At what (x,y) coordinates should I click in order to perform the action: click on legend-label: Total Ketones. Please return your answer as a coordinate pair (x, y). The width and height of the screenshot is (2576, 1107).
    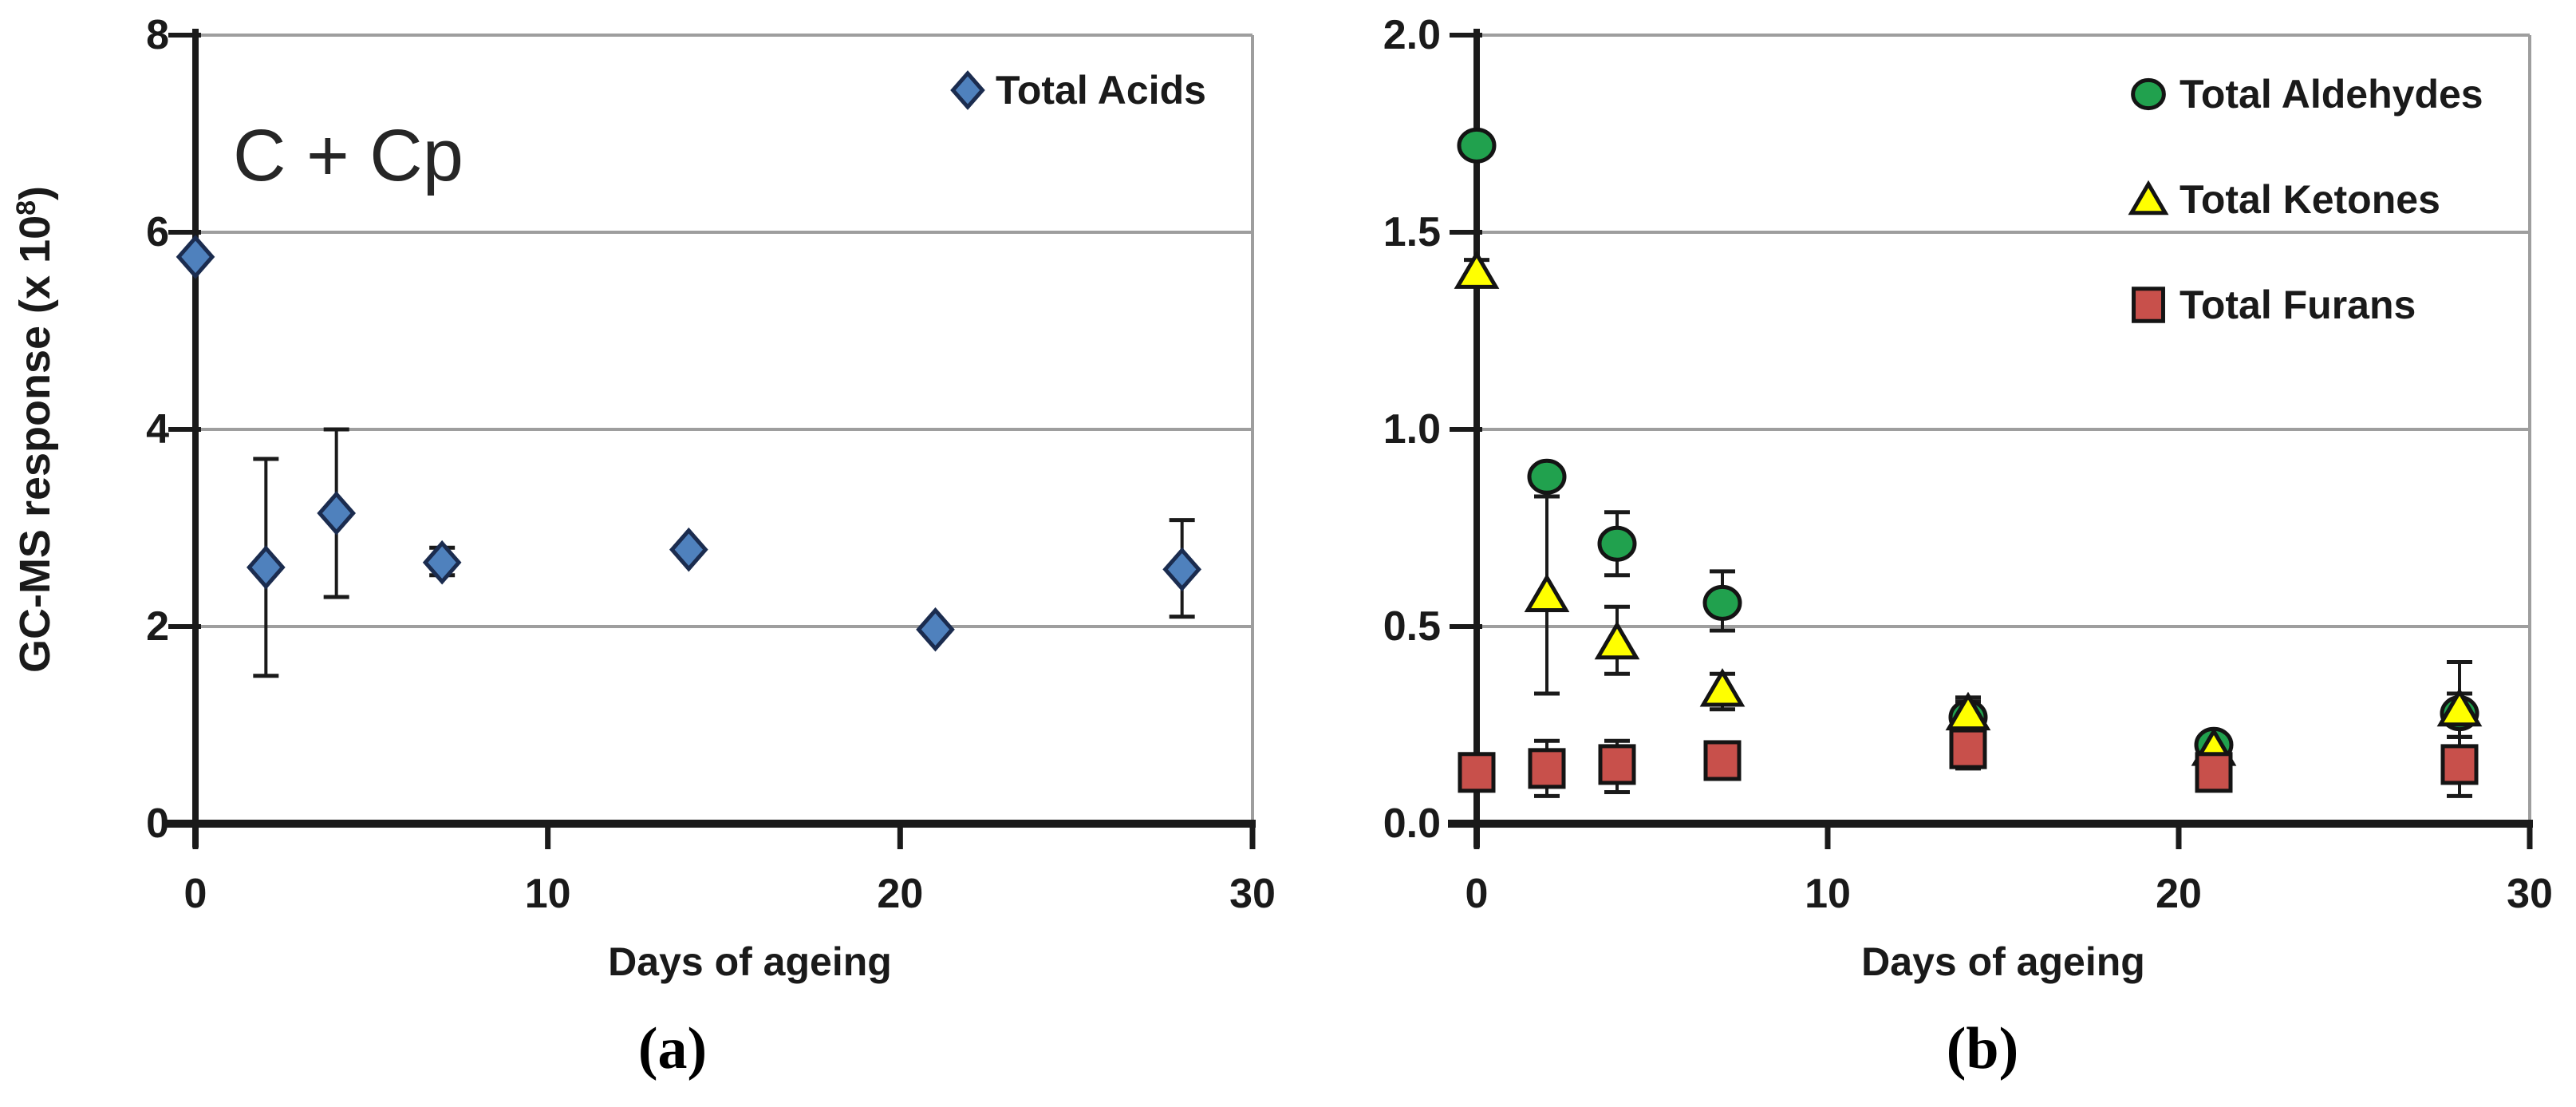
    Looking at the image, I should click on (2310, 199).